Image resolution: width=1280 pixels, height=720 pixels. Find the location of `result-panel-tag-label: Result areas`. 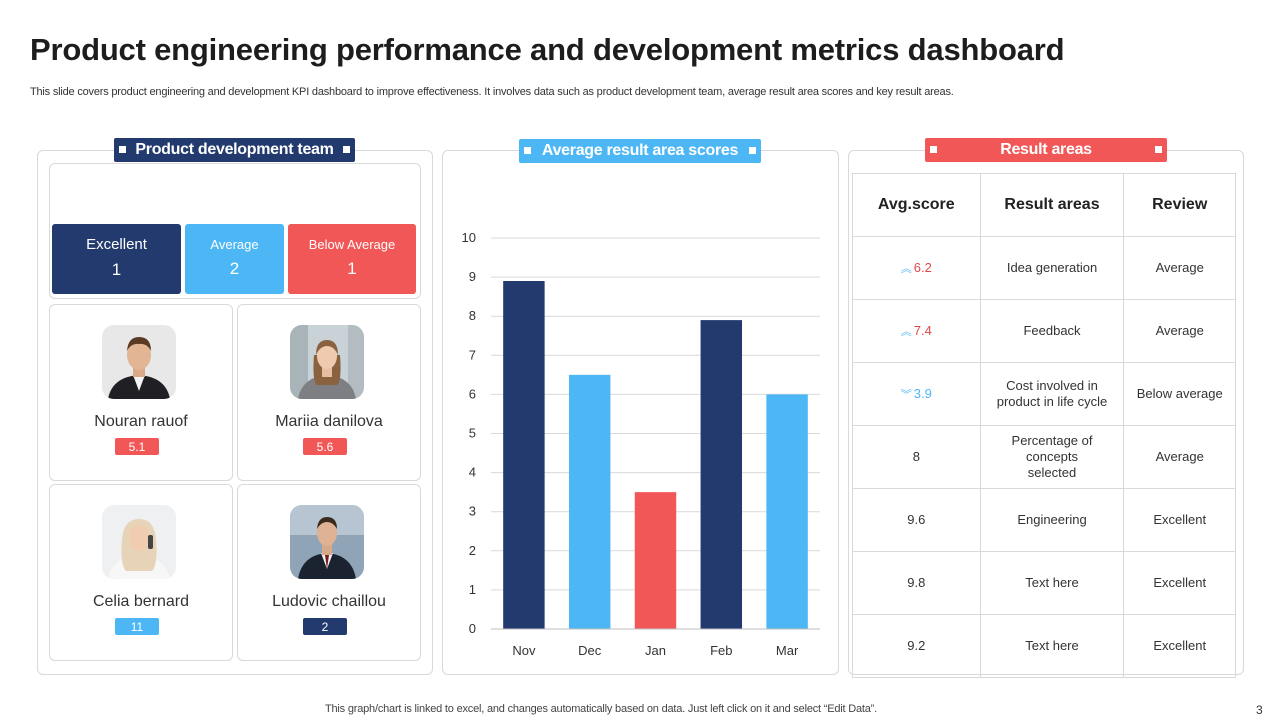

result-panel-tag-label: Result areas is located at coordinates (1046, 149).